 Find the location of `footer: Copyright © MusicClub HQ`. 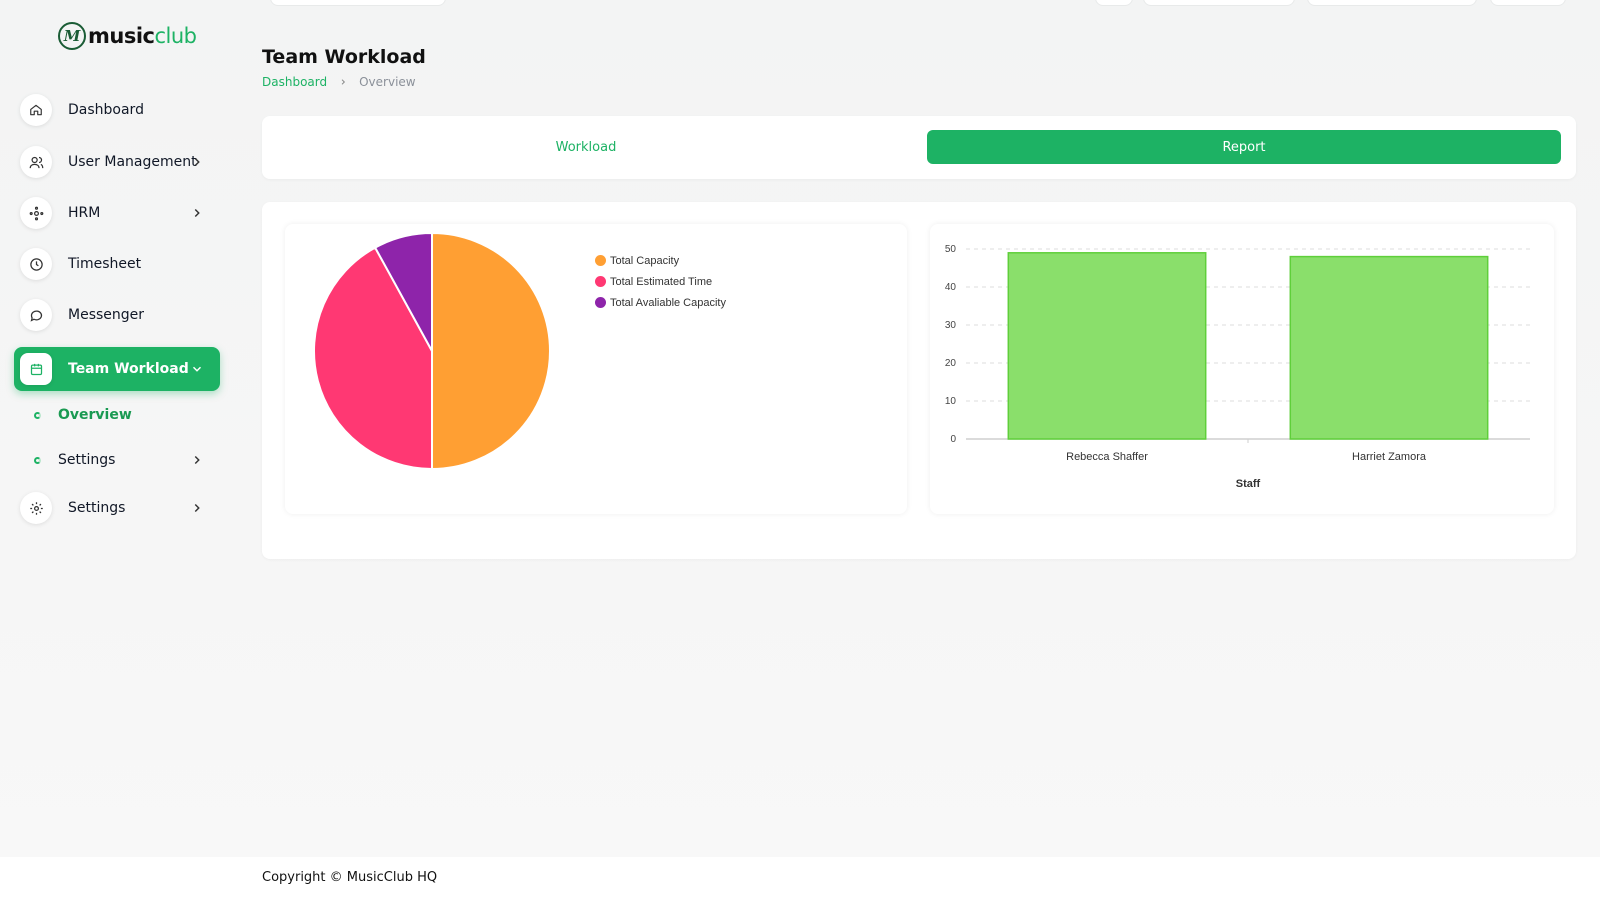

footer: Copyright © MusicClub HQ is located at coordinates (800, 878).